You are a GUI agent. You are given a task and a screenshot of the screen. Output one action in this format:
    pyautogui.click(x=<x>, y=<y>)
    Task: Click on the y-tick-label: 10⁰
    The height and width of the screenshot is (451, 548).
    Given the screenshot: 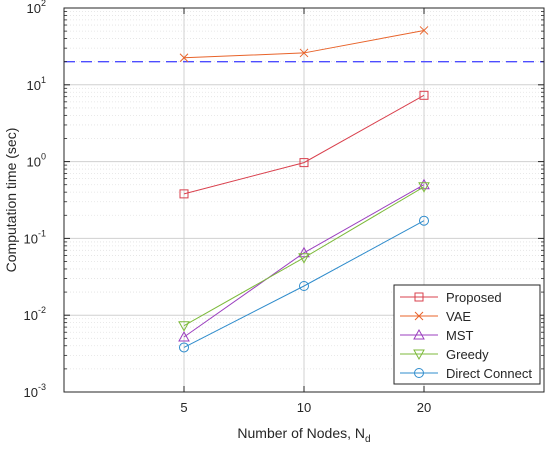 What is the action you would take?
    pyautogui.click(x=36, y=161)
    